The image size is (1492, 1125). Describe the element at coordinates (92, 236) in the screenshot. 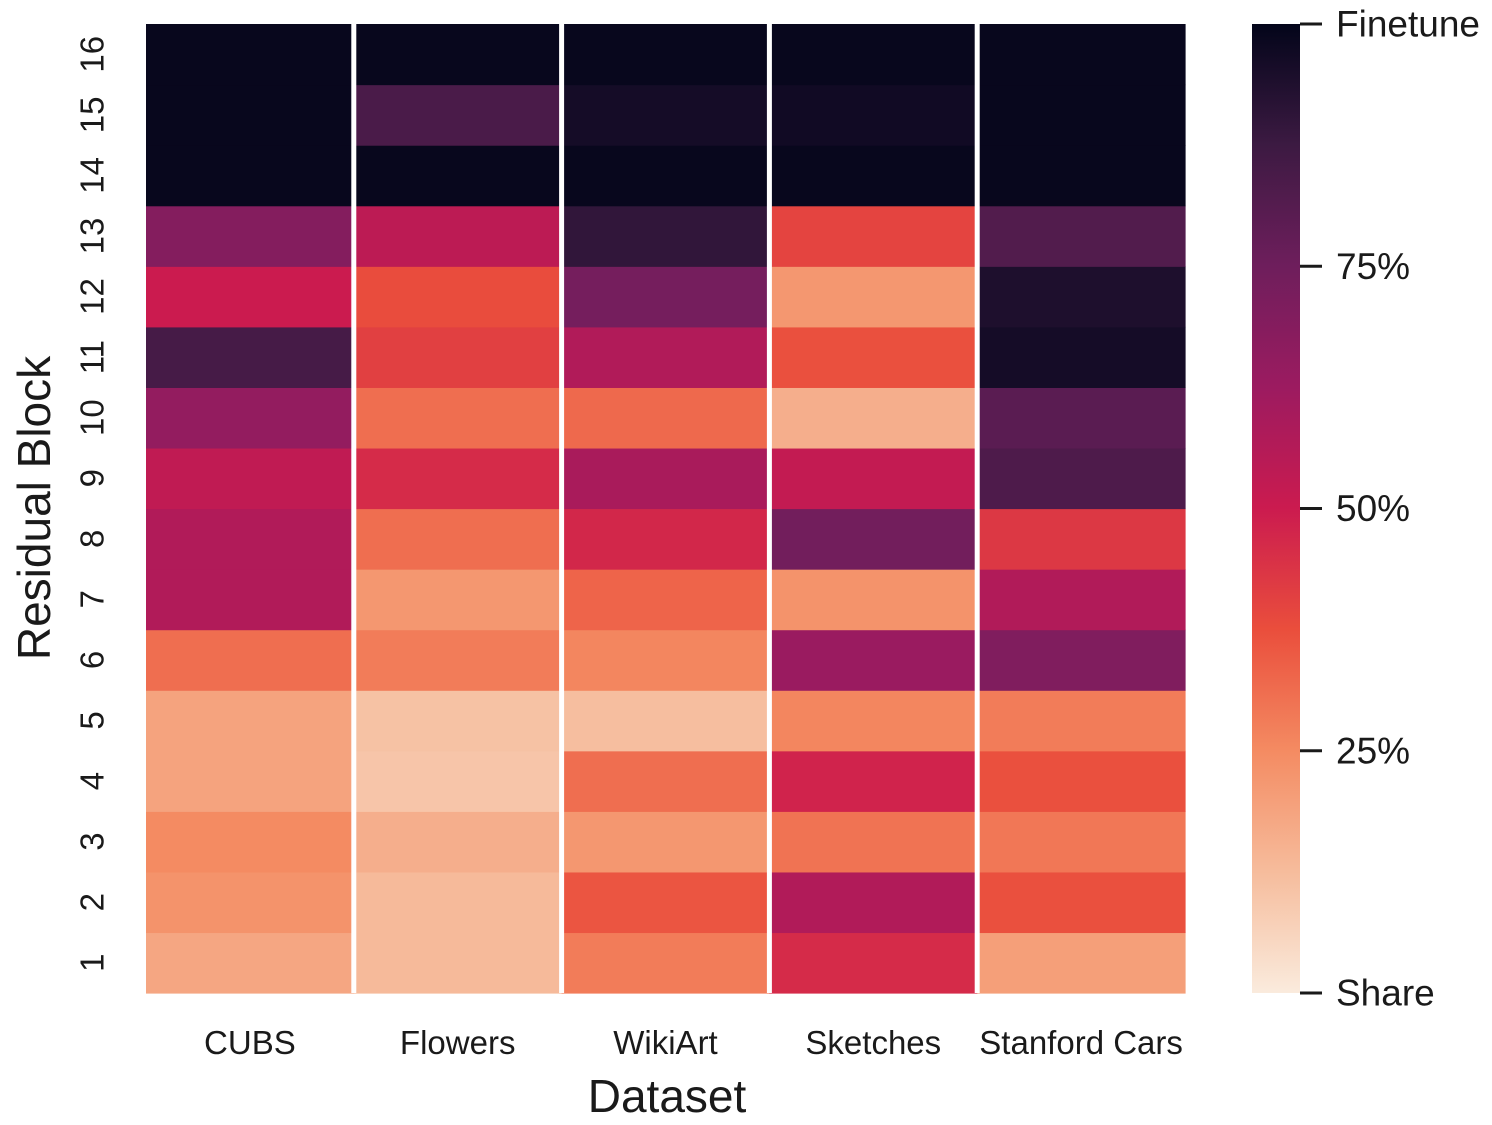

I see `y-tick-label: 13` at that location.